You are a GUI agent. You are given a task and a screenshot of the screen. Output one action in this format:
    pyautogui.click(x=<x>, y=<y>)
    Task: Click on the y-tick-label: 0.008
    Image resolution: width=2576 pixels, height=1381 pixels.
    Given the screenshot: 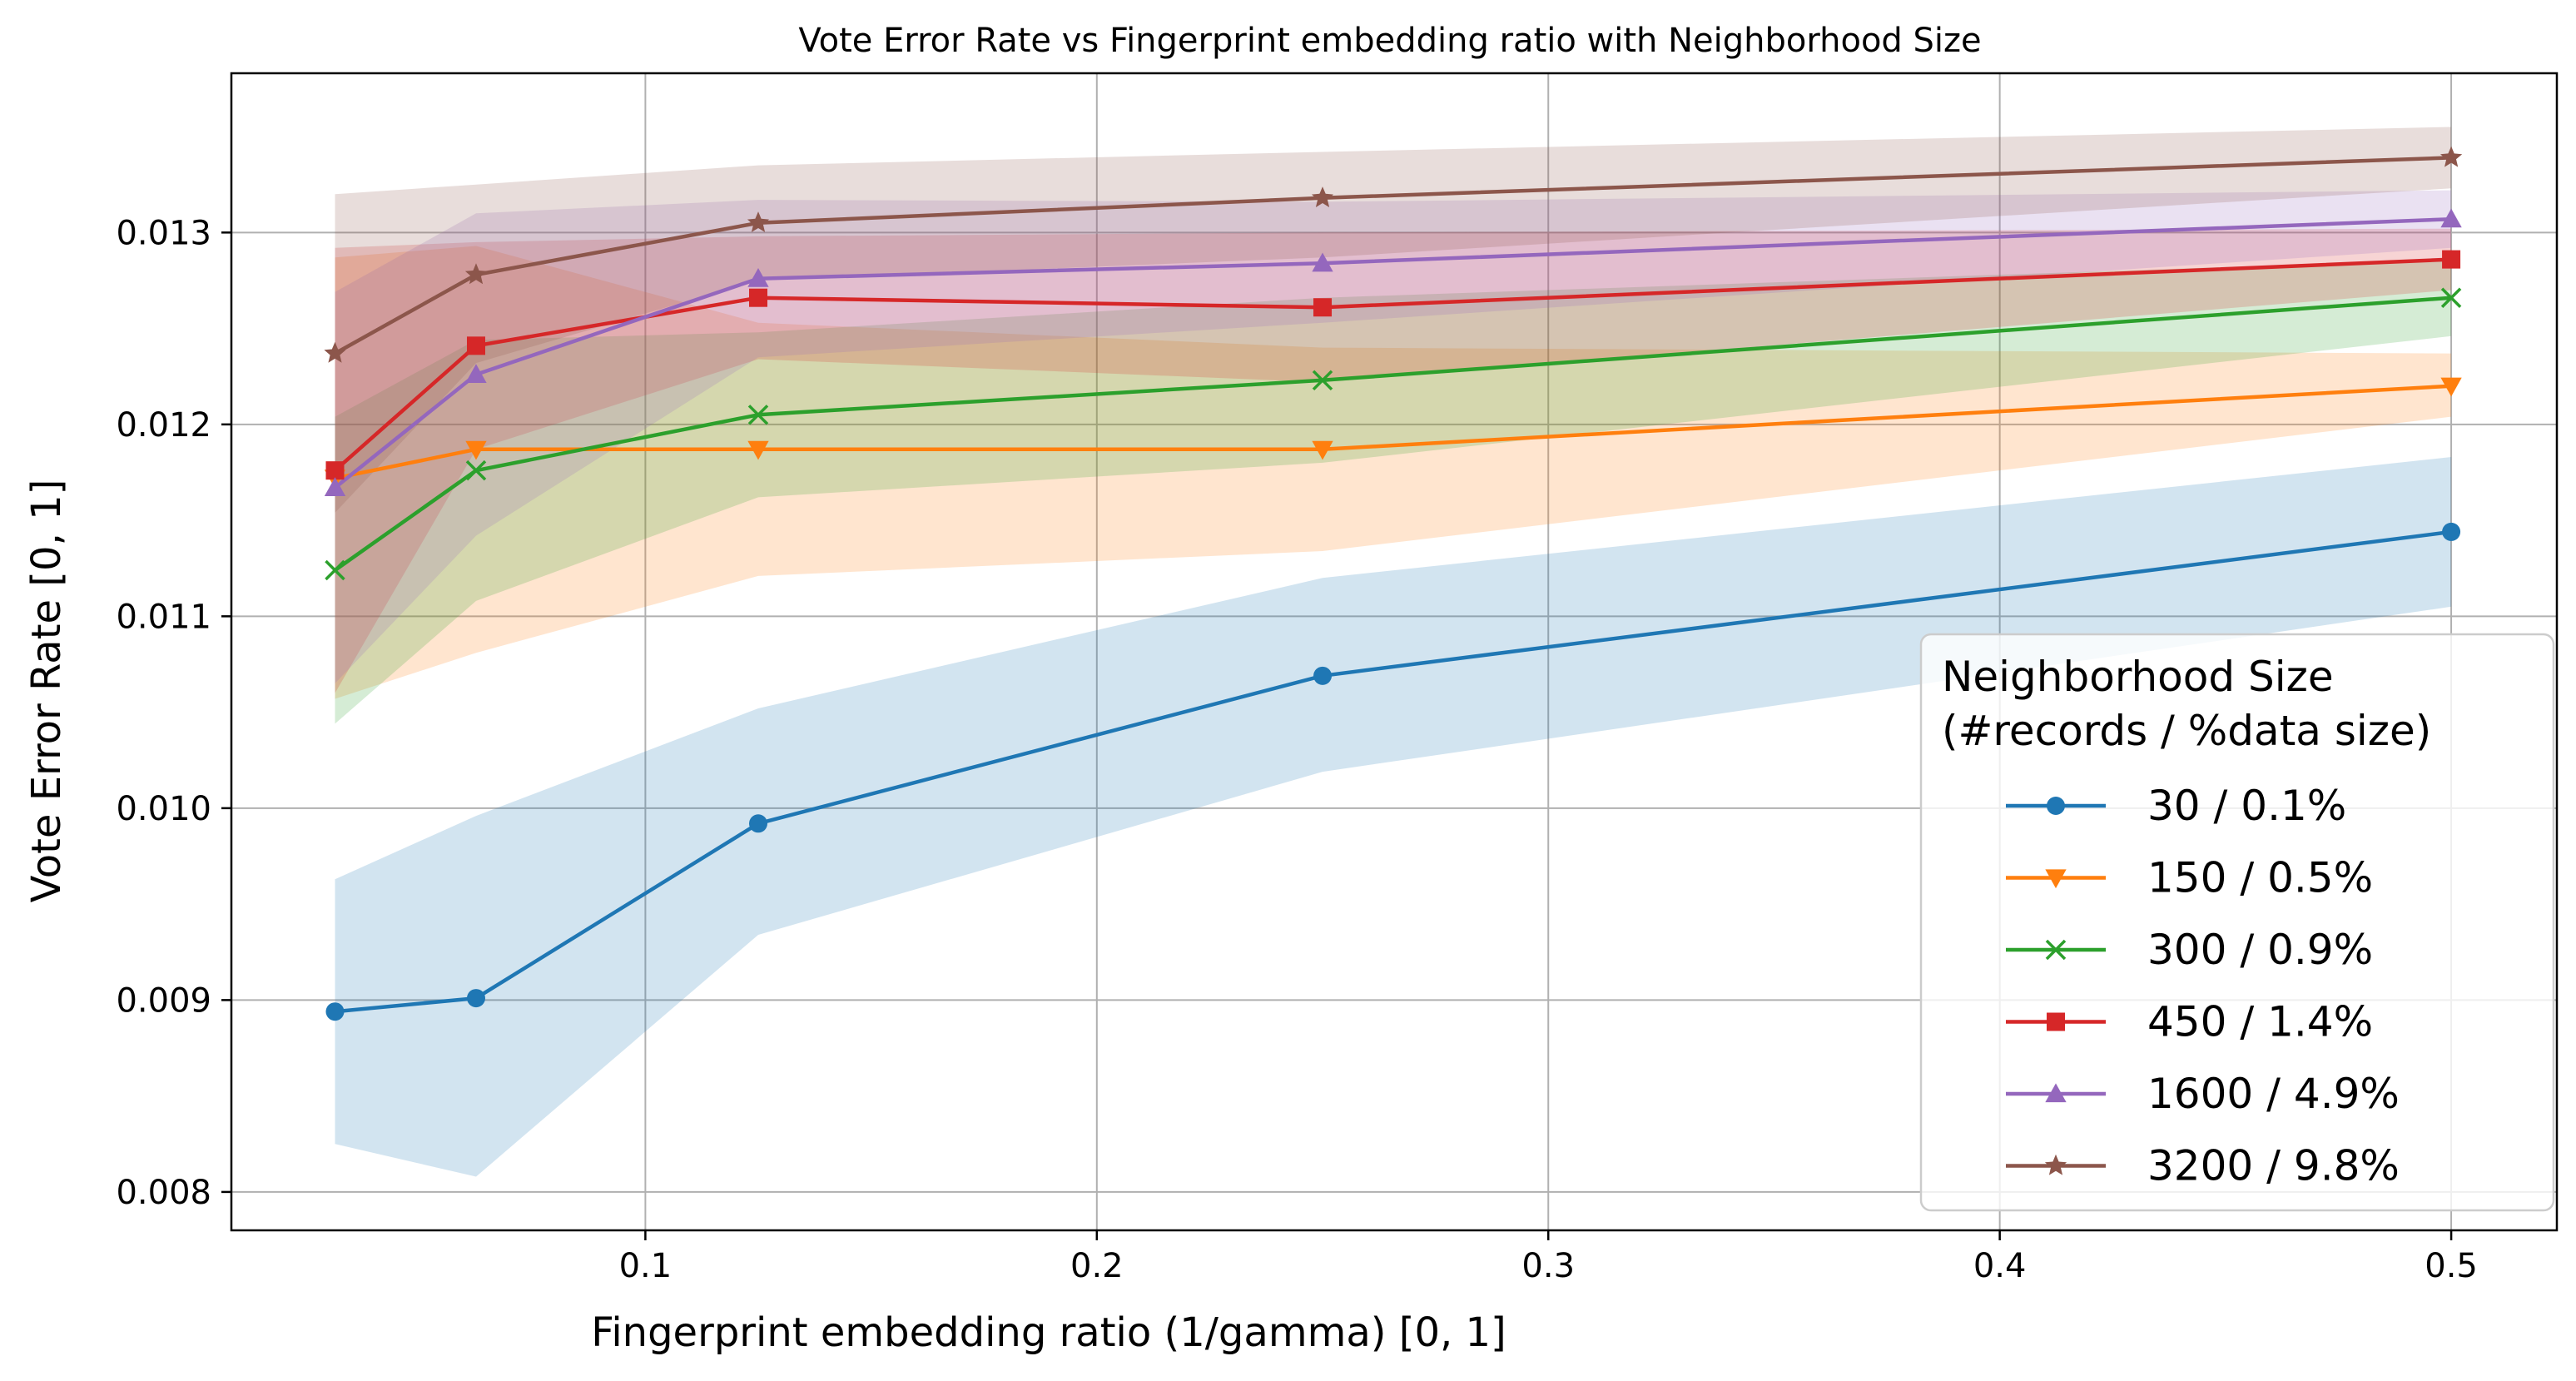 What is the action you would take?
    pyautogui.click(x=163, y=1193)
    